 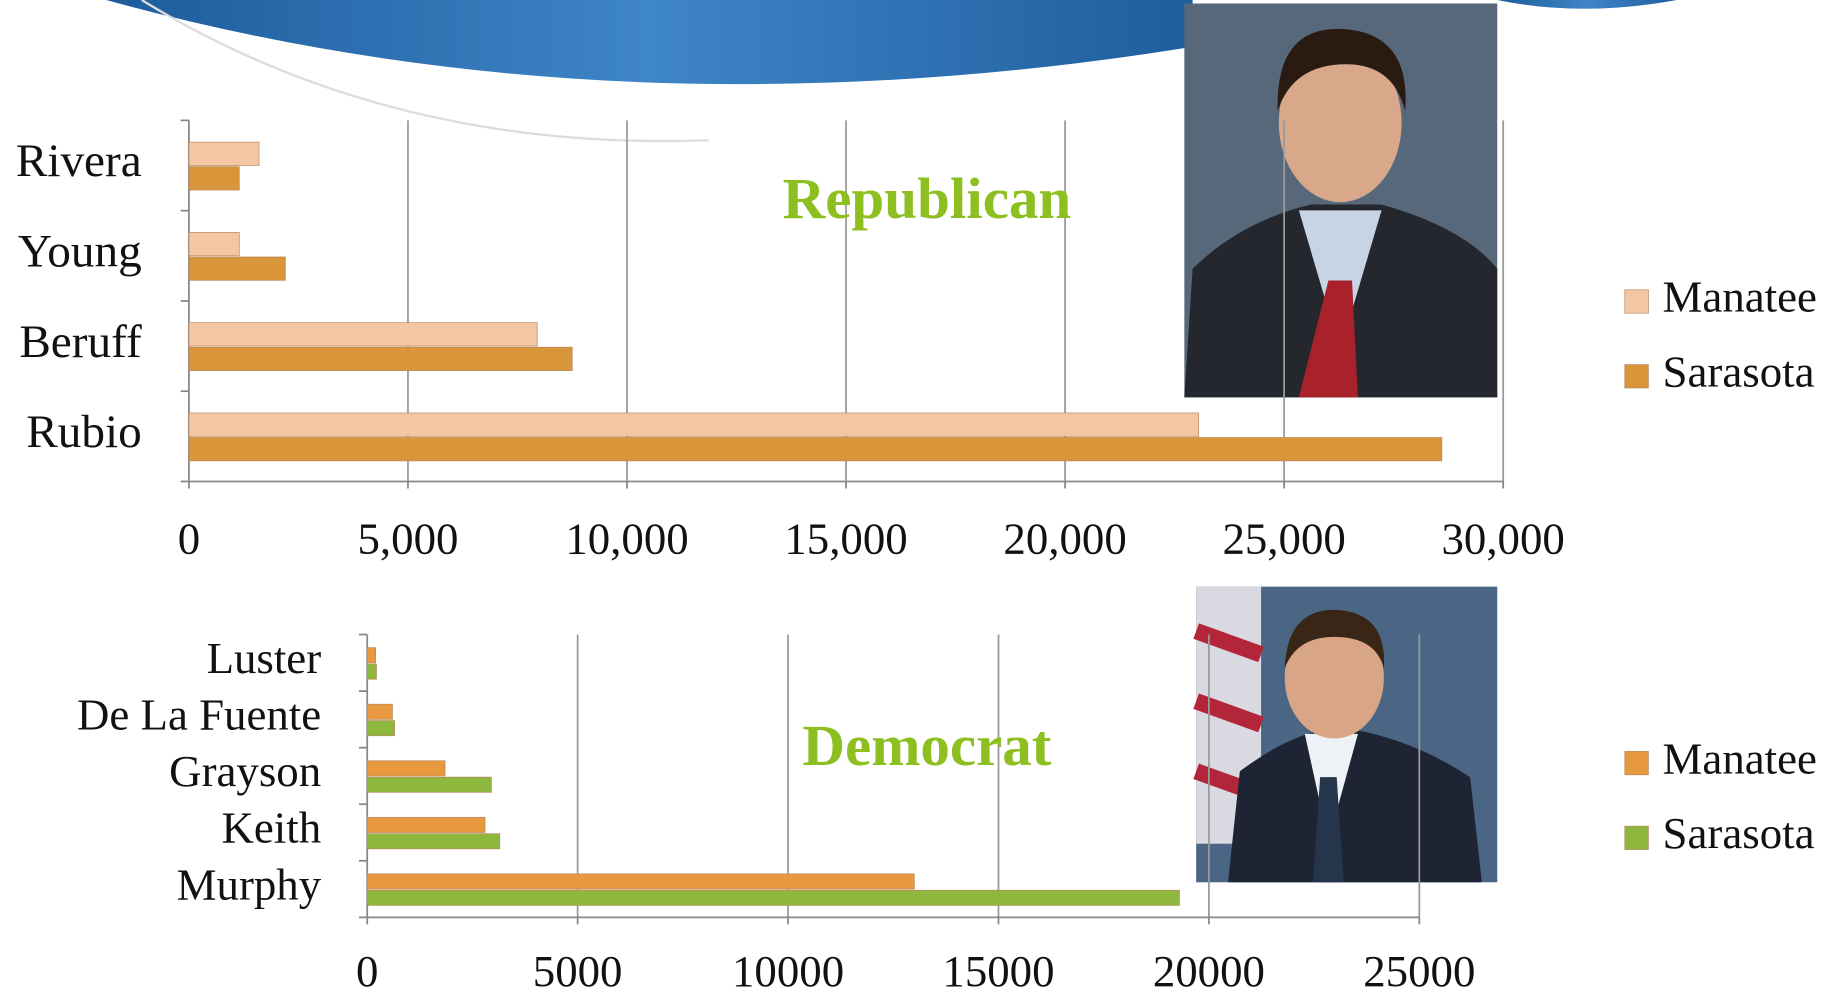 I want to click on x-tick-label: 15000, so click(x=998, y=971).